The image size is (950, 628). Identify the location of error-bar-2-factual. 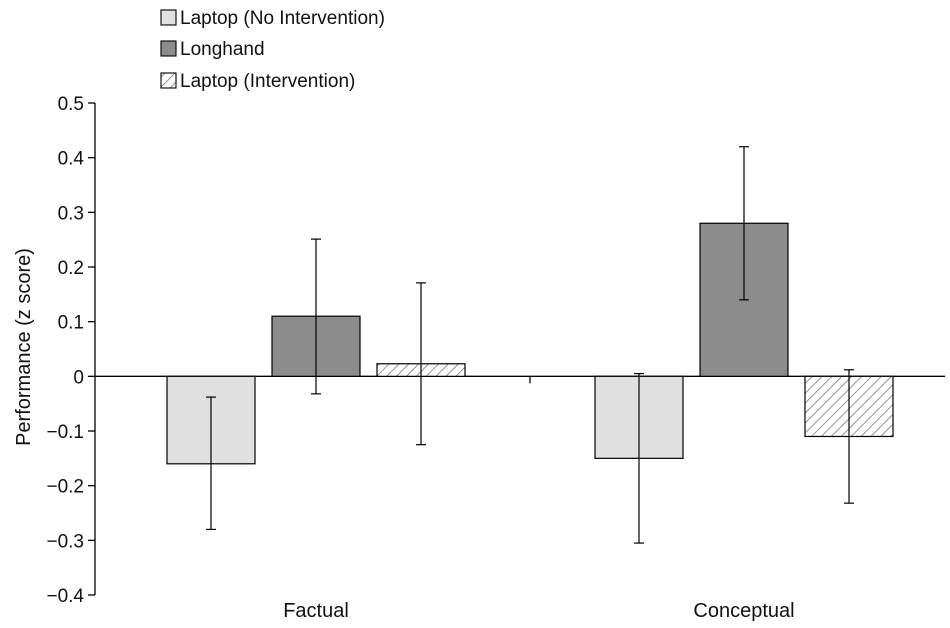
(316, 316).